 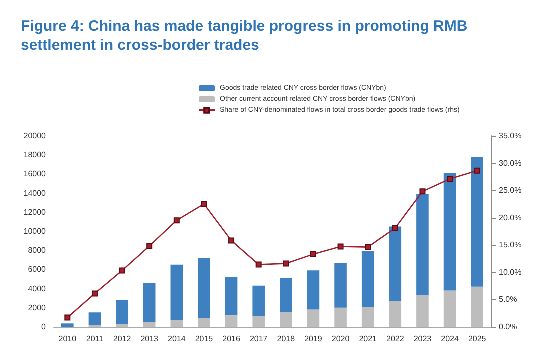 What do you see at coordinates (395, 339) in the screenshot?
I see `x-tick-label: 2022` at bounding box center [395, 339].